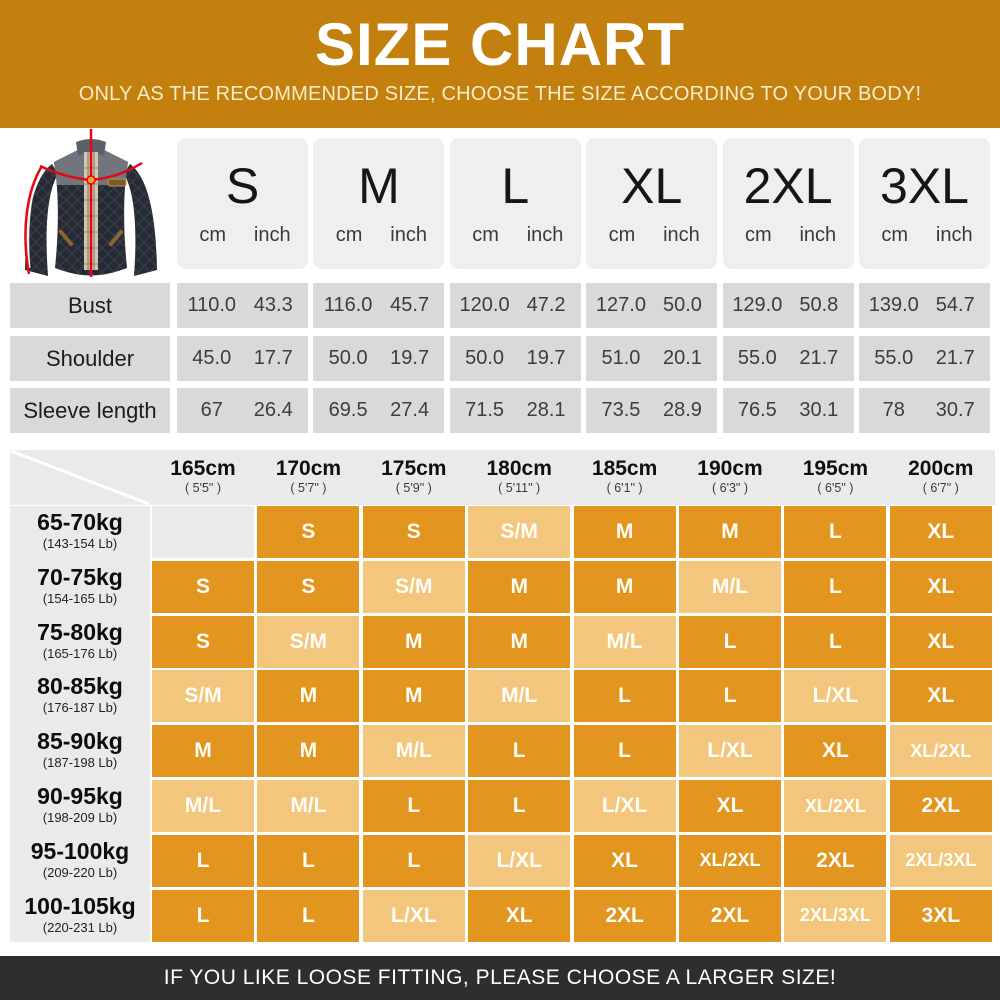  I want to click on jacket-photo, so click(90, 203).